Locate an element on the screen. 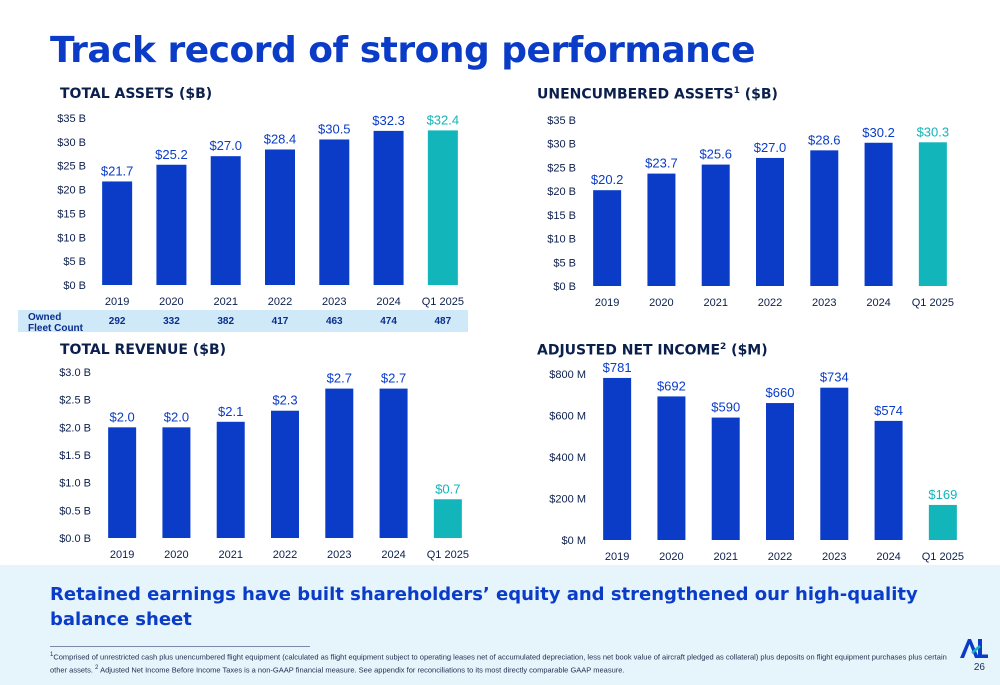  data-label: $27.0 is located at coordinates (770, 147).